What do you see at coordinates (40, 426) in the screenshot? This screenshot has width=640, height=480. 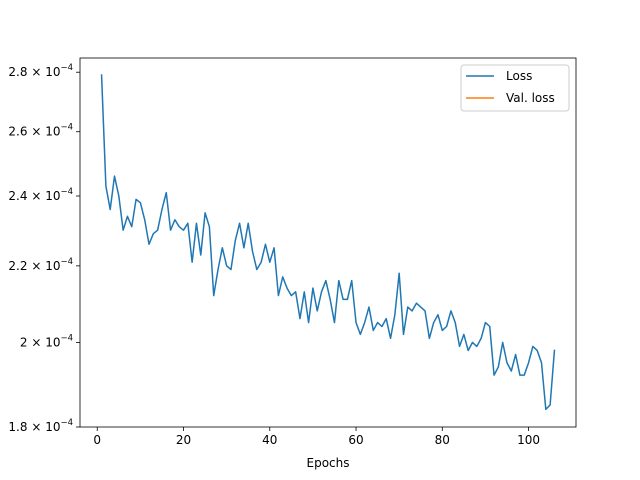 I see `y-tick-label: 1.8 × 10⁻⁴` at bounding box center [40, 426].